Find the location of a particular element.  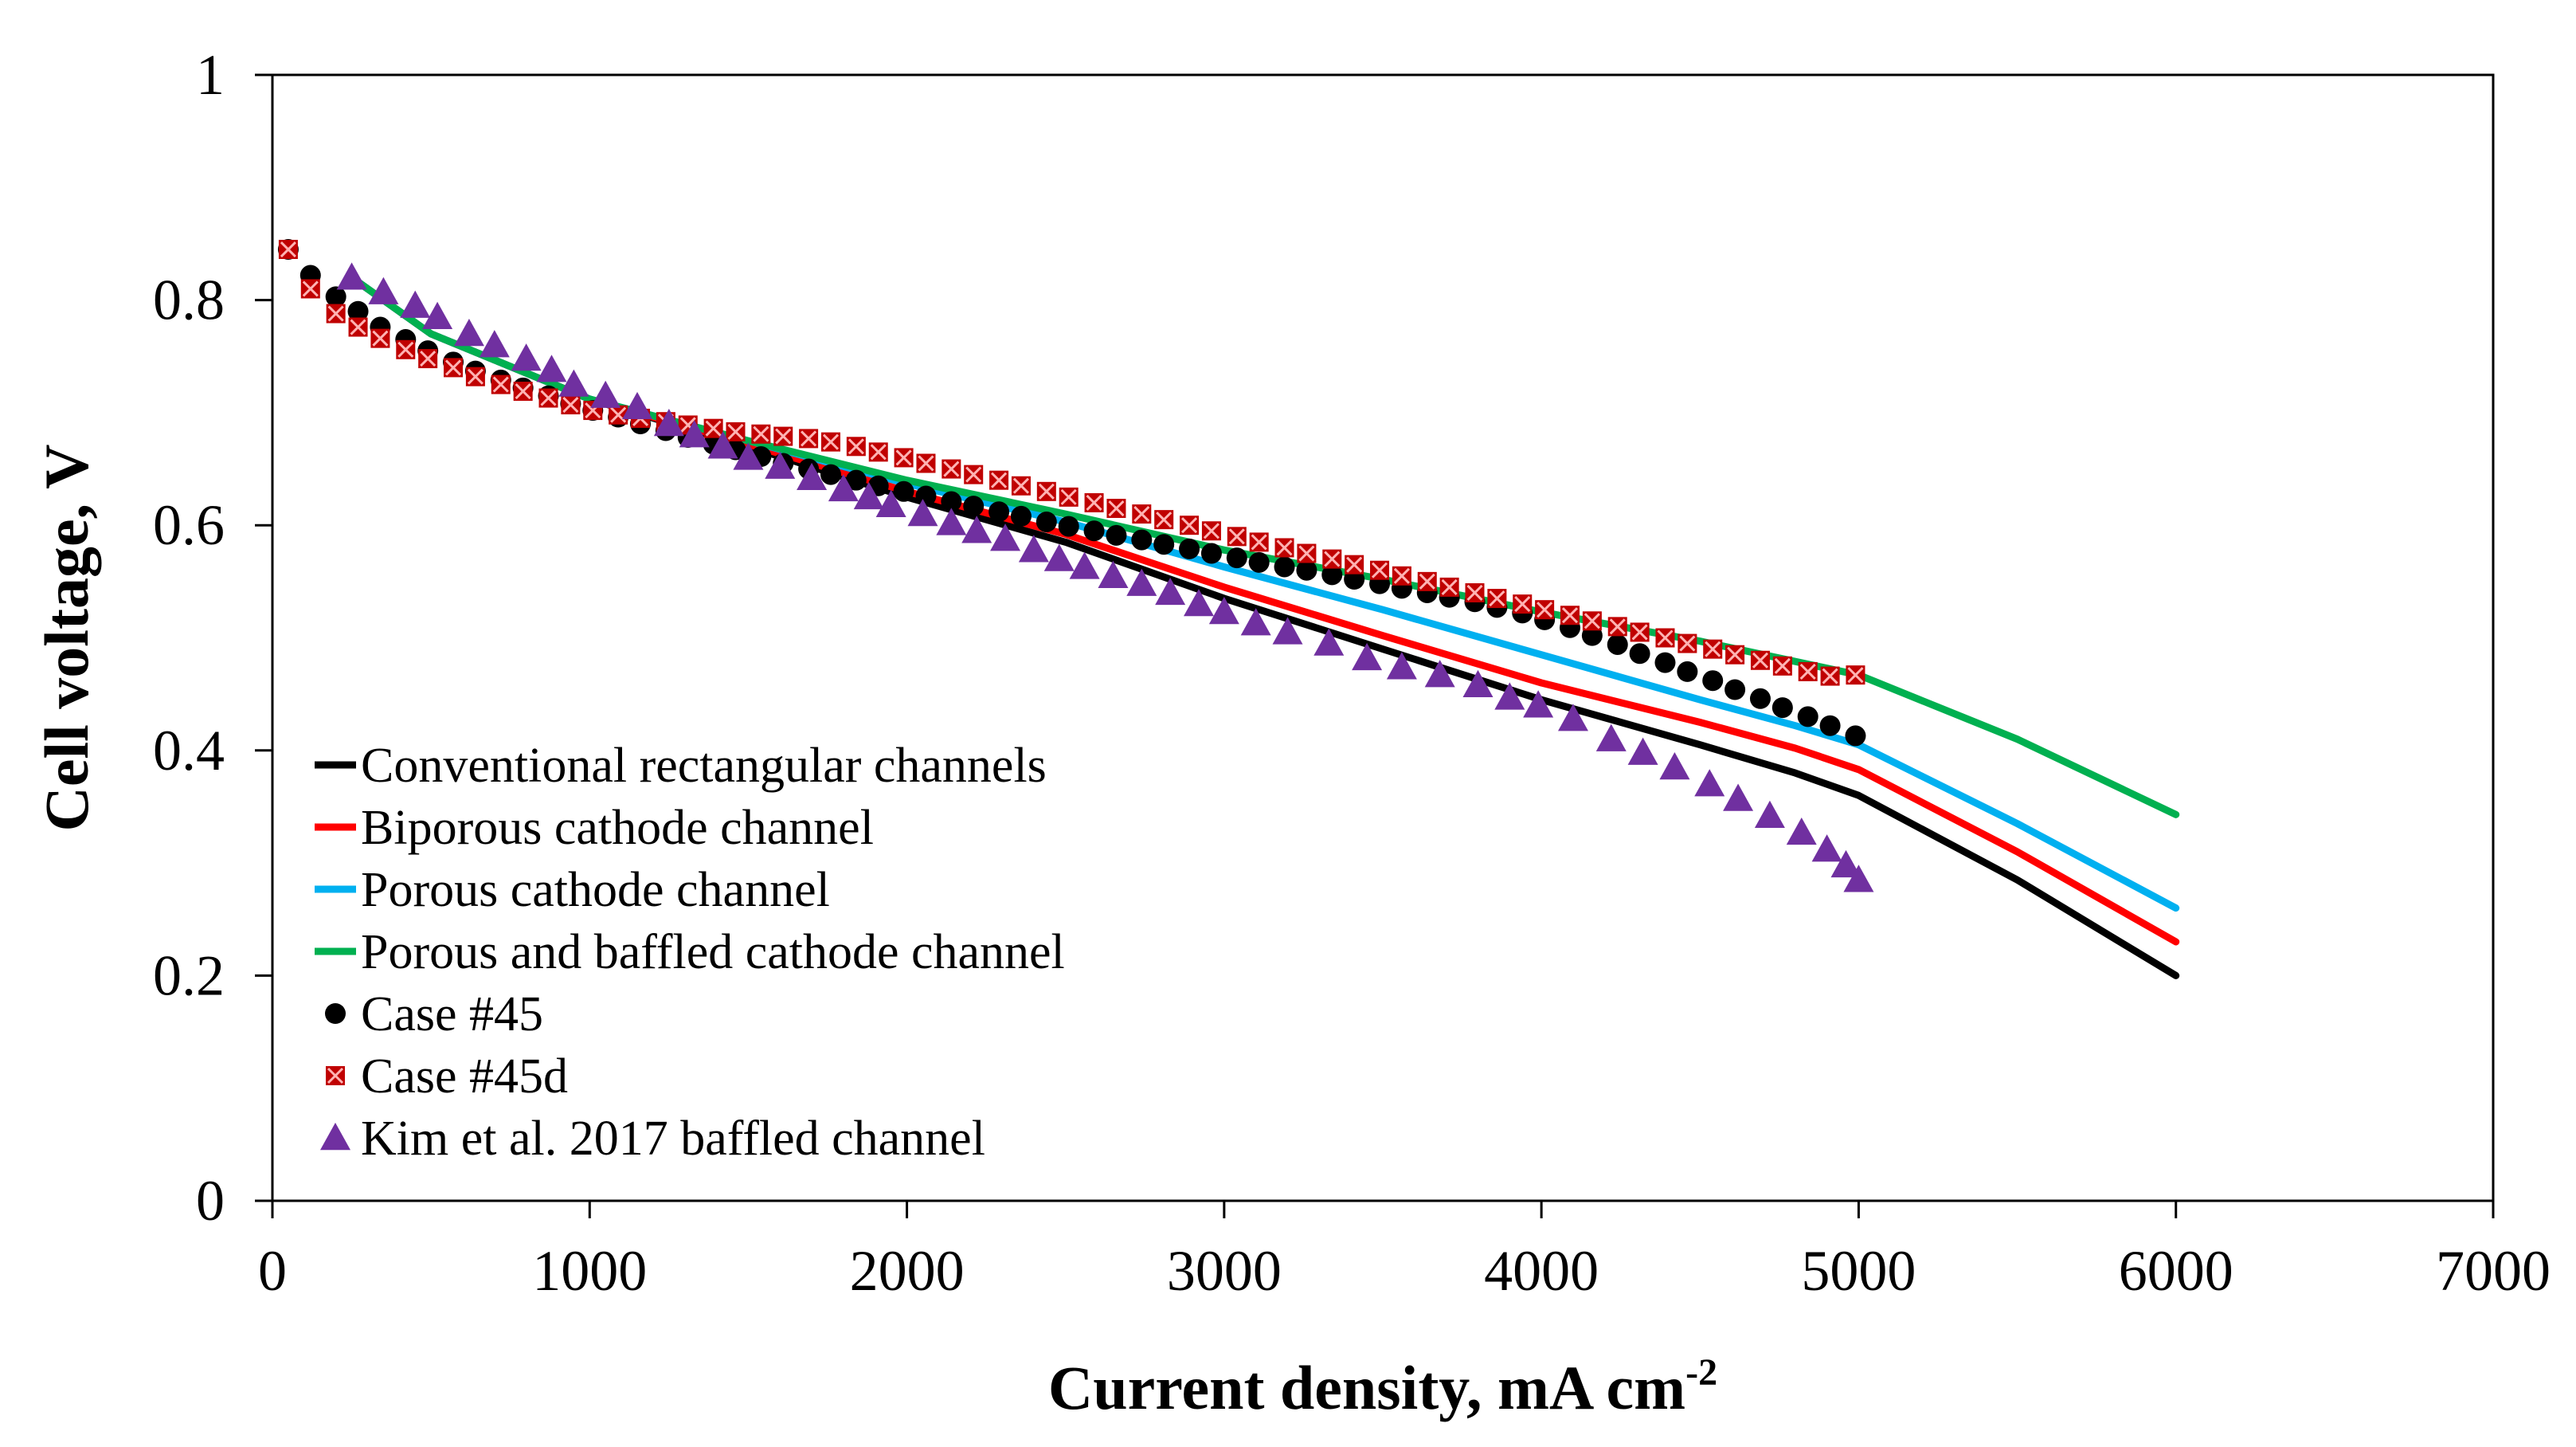

x-axis-title-text: Current density, mA cm is located at coordinates (1366, 1387).